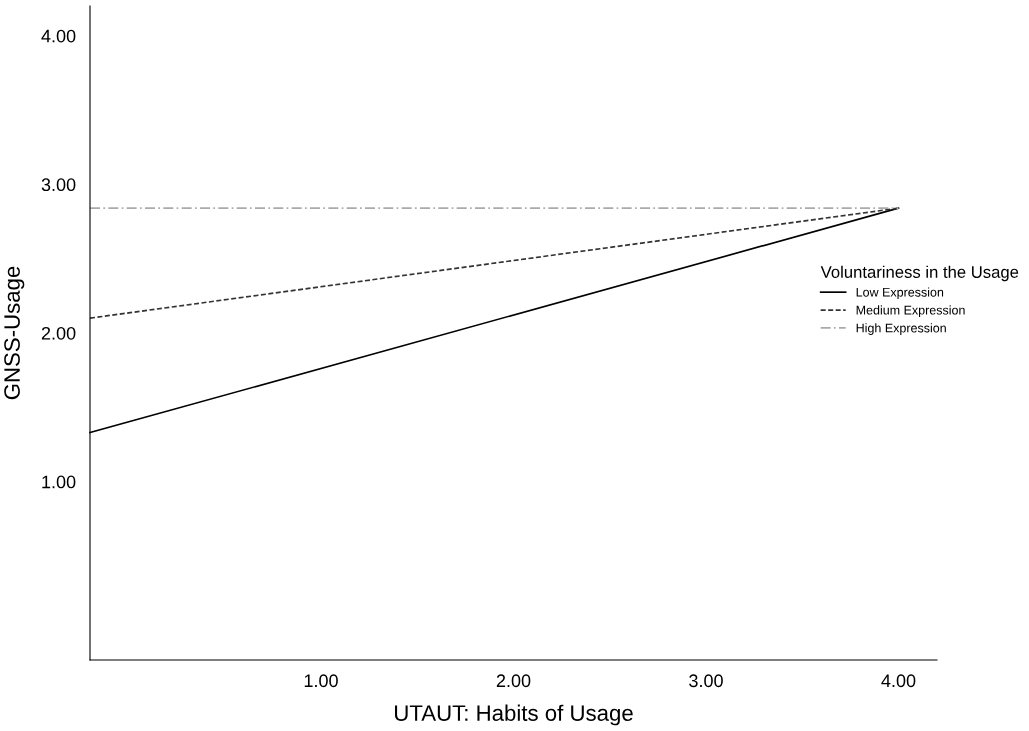 The width and height of the screenshot is (1029, 731). Describe the element at coordinates (14, 333) in the screenshot. I see `y-axis-title: GNSS-Usage` at that location.